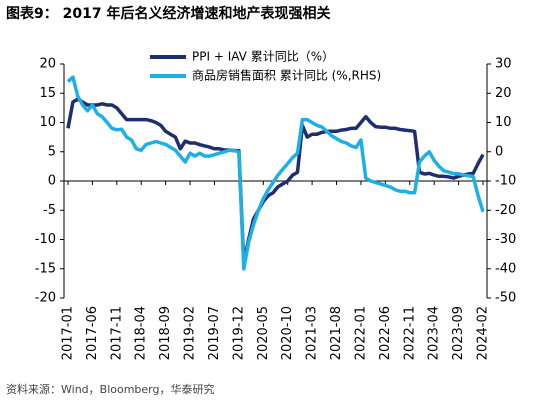 This screenshot has height=403, width=550. What do you see at coordinates (47, 64) in the screenshot?
I see `y-tick-label: 20` at bounding box center [47, 64].